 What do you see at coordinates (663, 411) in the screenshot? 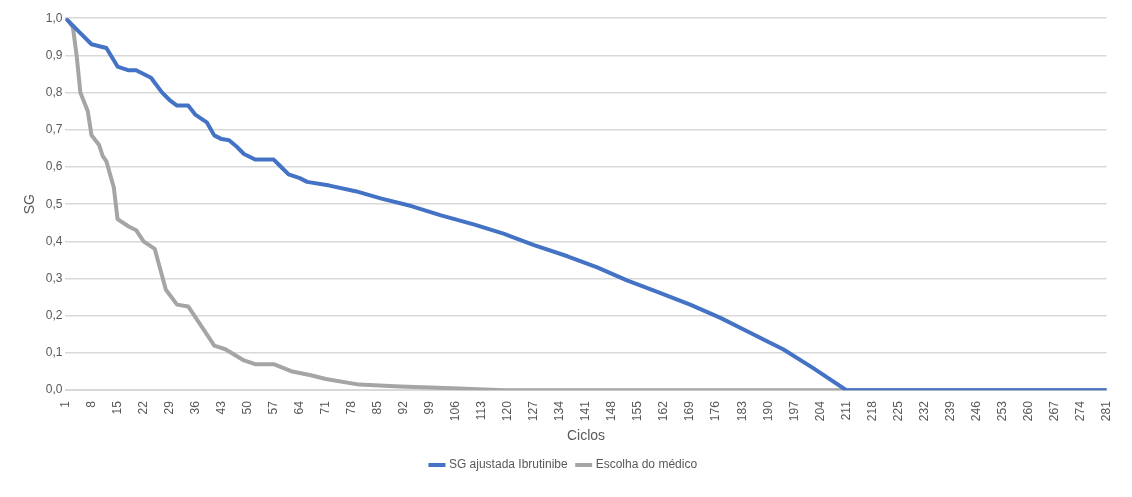
I see `x-tick-label: 162` at bounding box center [663, 411].